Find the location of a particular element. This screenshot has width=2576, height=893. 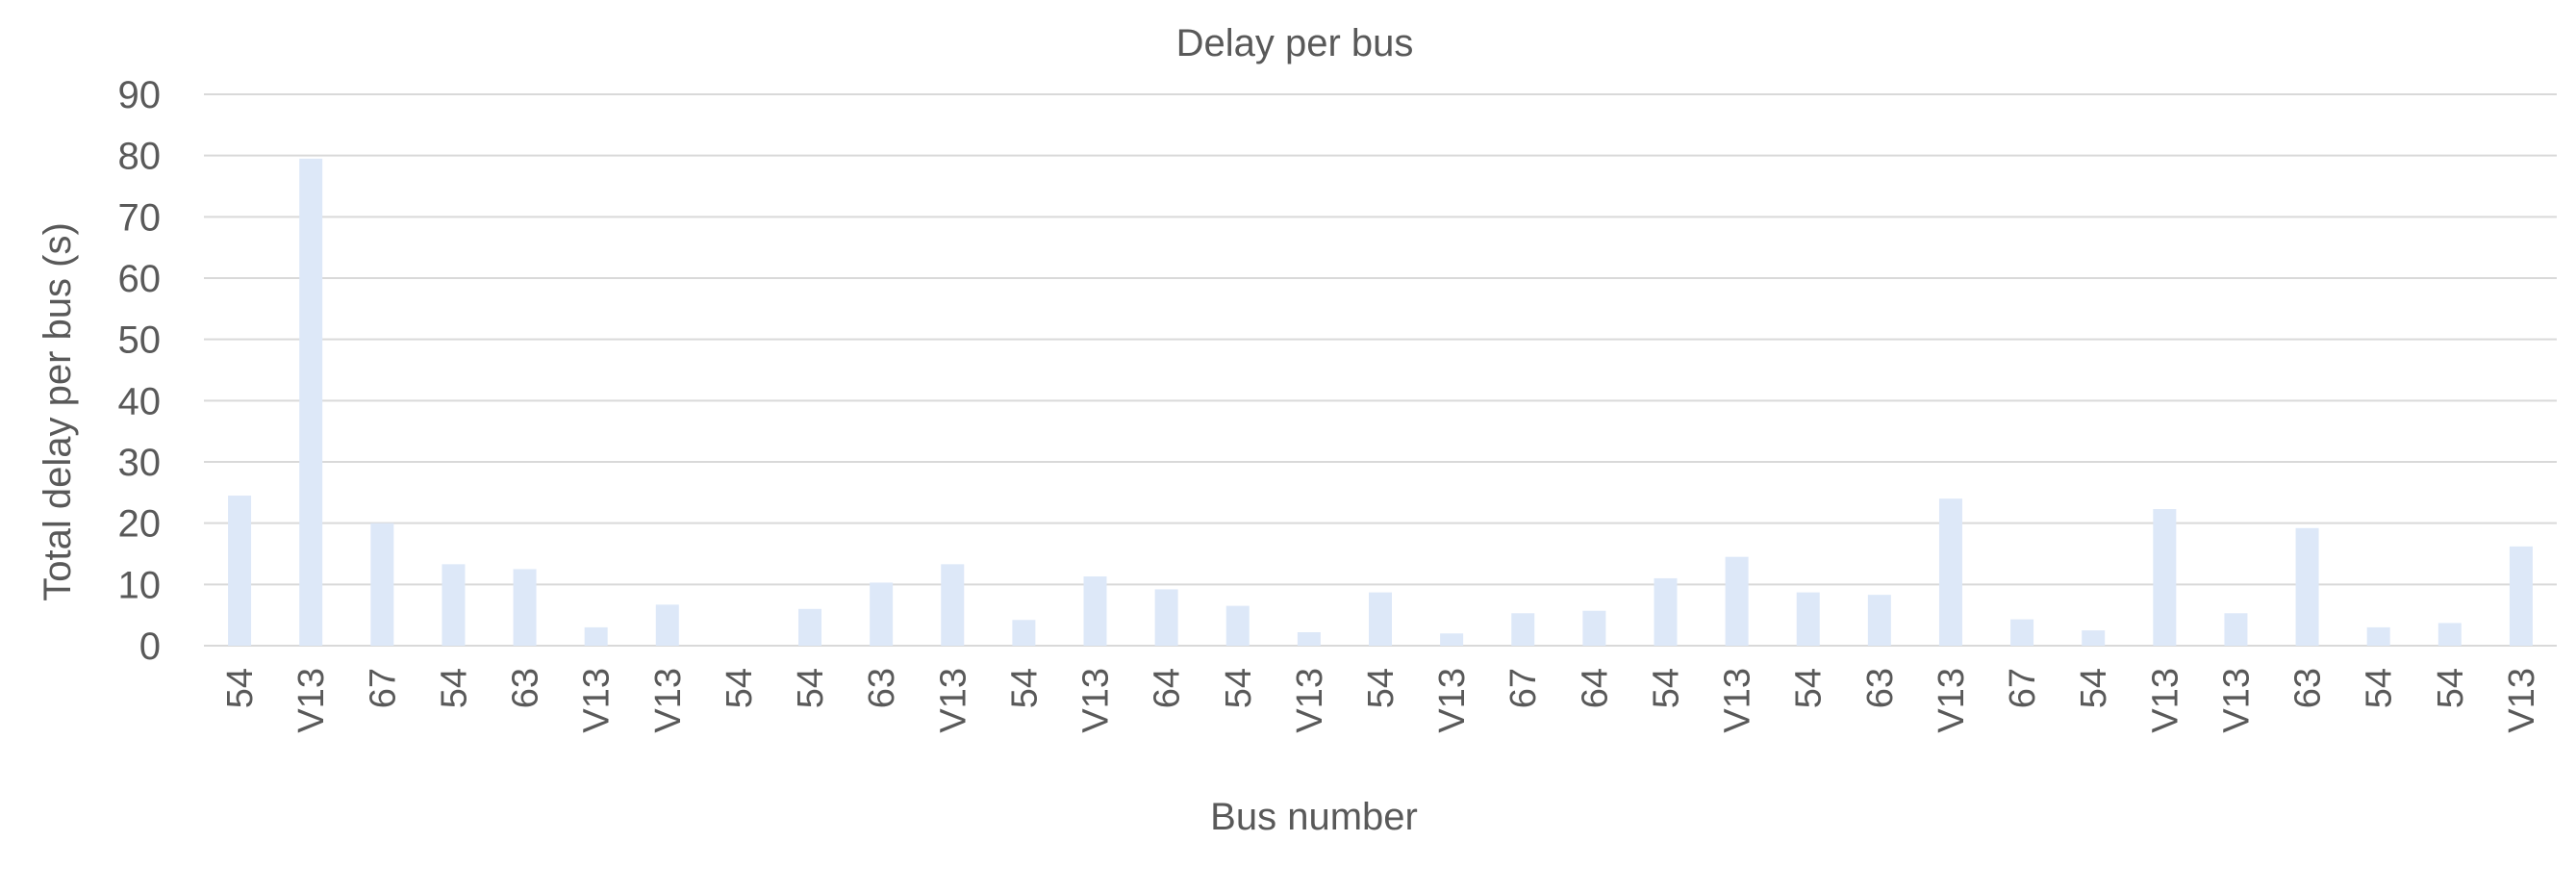

y-axis-ticks: 0 10 20 30 40 50 60 70 80 90 is located at coordinates (140, 371).